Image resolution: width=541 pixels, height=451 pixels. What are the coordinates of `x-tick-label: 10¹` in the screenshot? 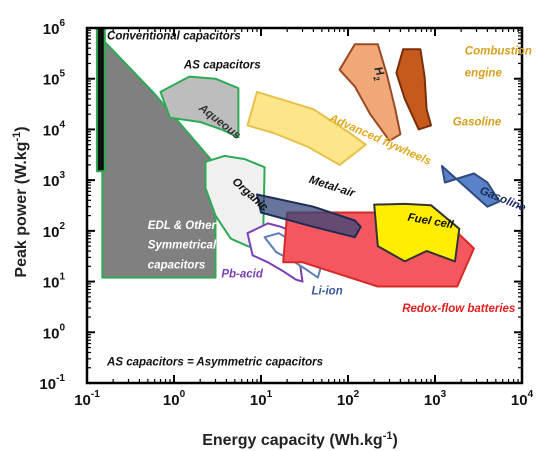 It's located at (261, 399).